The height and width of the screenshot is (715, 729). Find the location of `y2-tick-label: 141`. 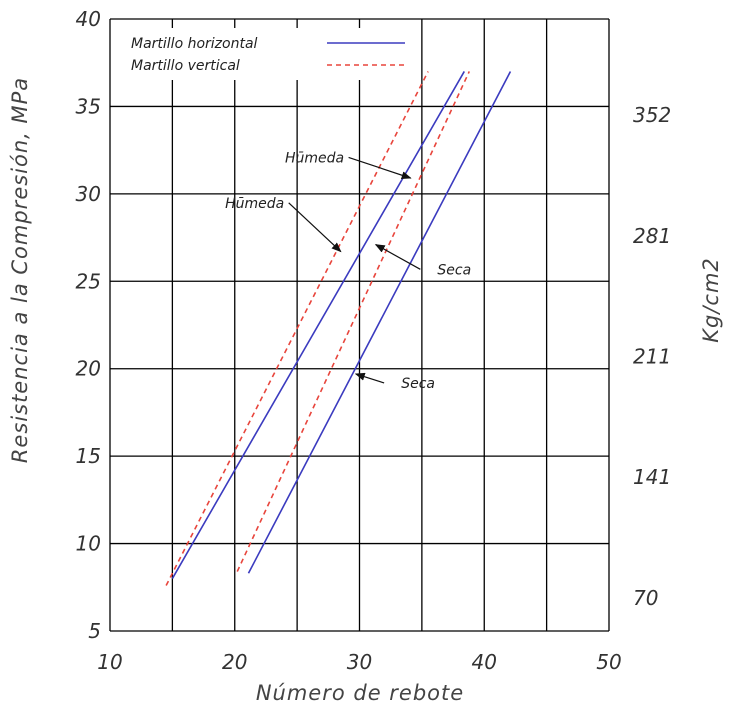

y2-tick-label: 141 is located at coordinates (652, 477).